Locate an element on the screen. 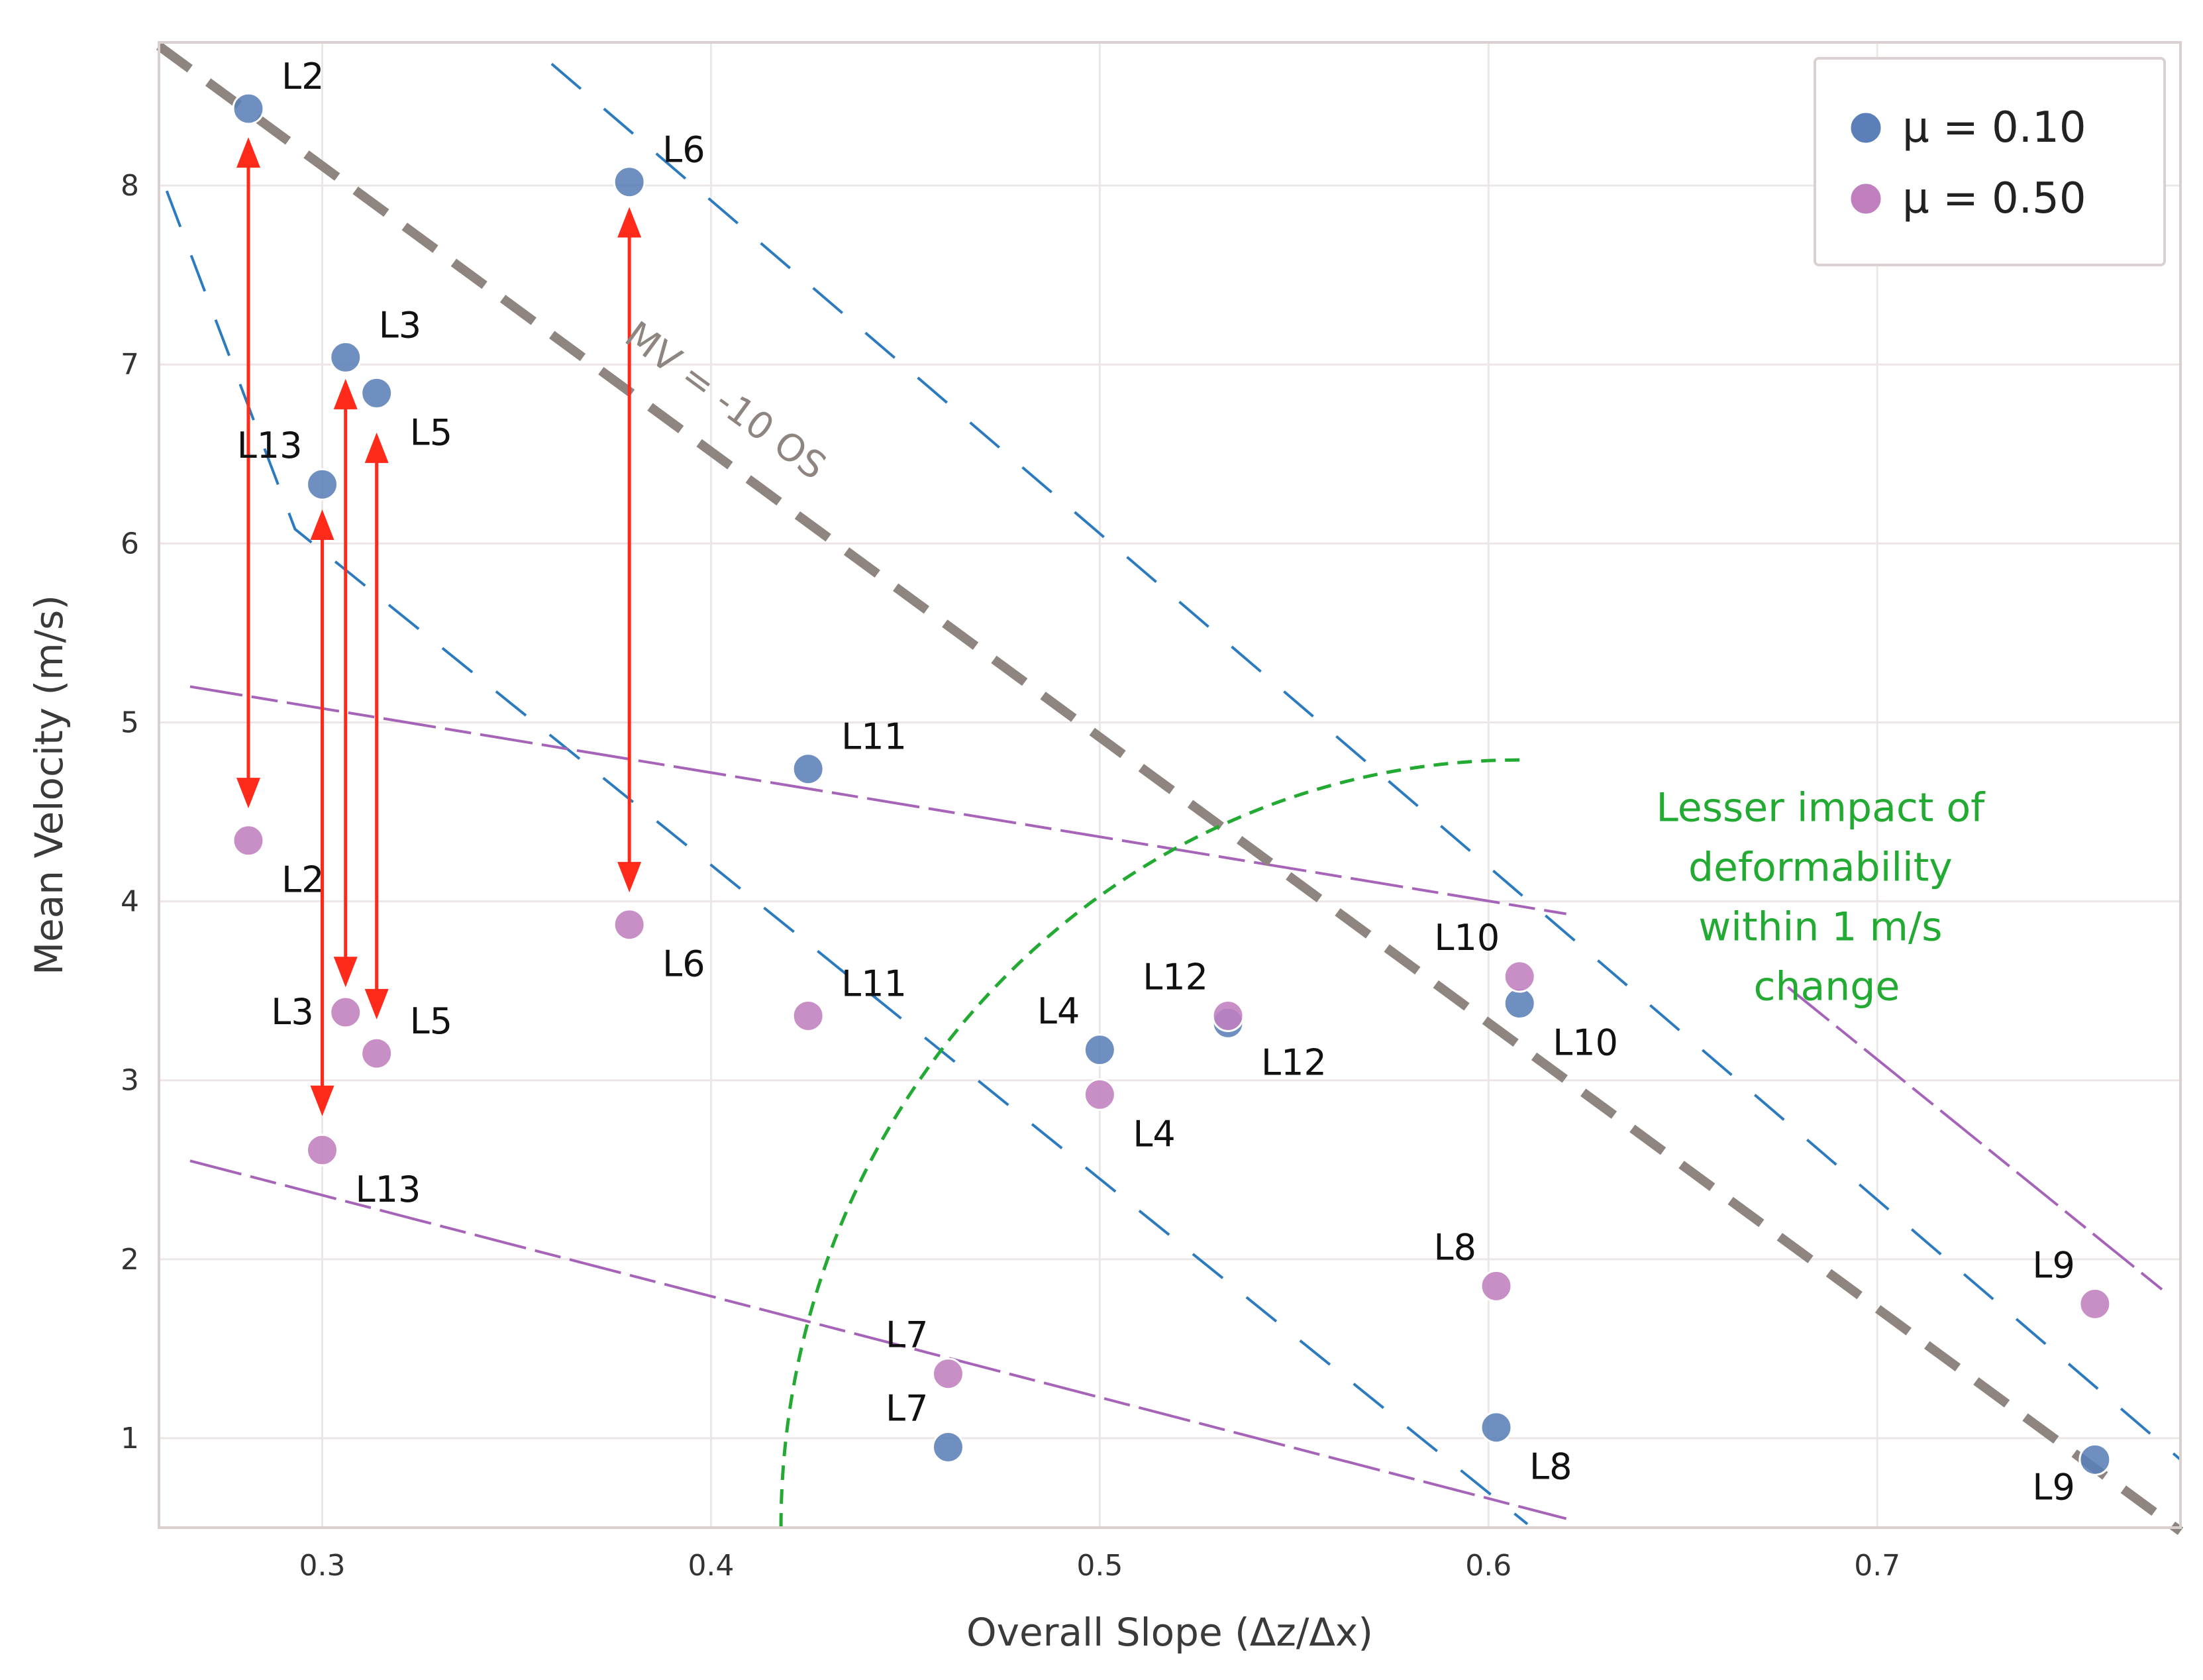  x-tick-label: 0.3 is located at coordinates (322, 1566).